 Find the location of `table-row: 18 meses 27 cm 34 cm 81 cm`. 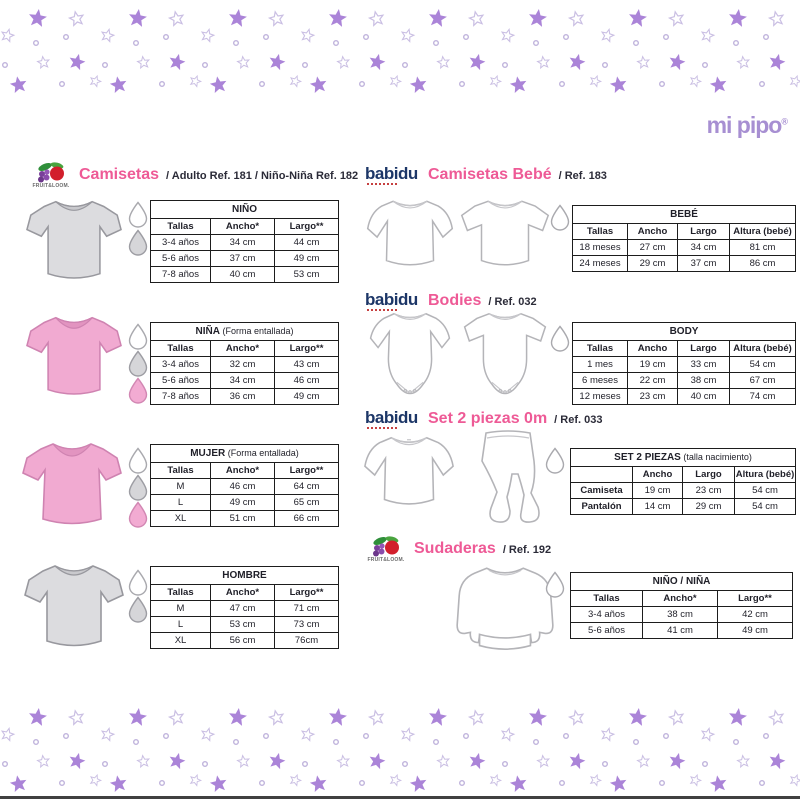

table-row: 18 meses 27 cm 34 cm 81 cm is located at coordinates (684, 247).